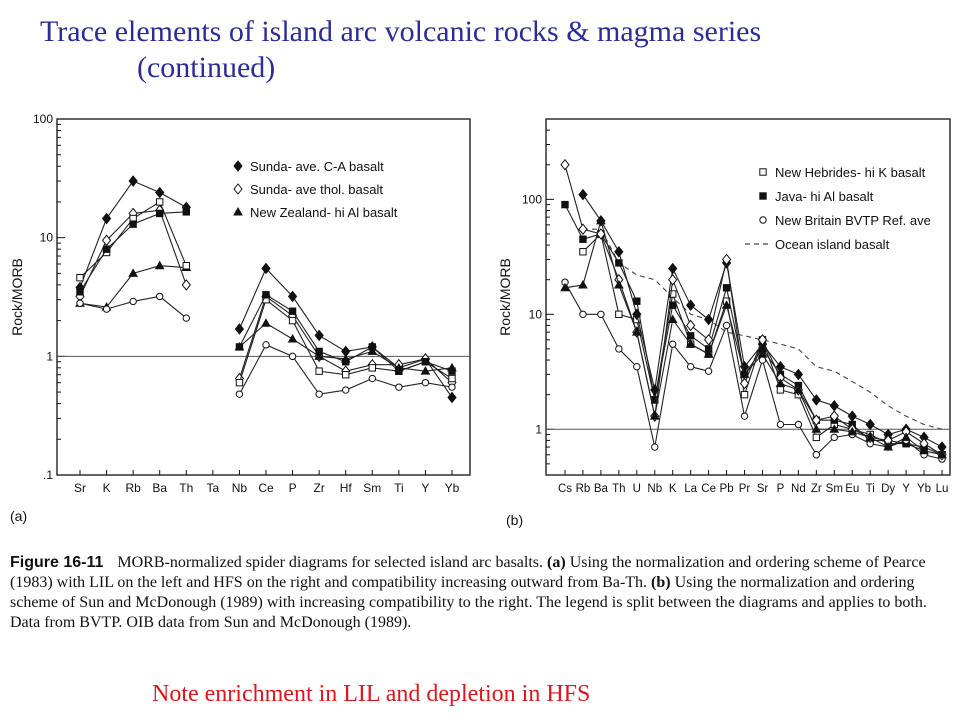  I want to click on x-tick-label: Pb, so click(727, 489).